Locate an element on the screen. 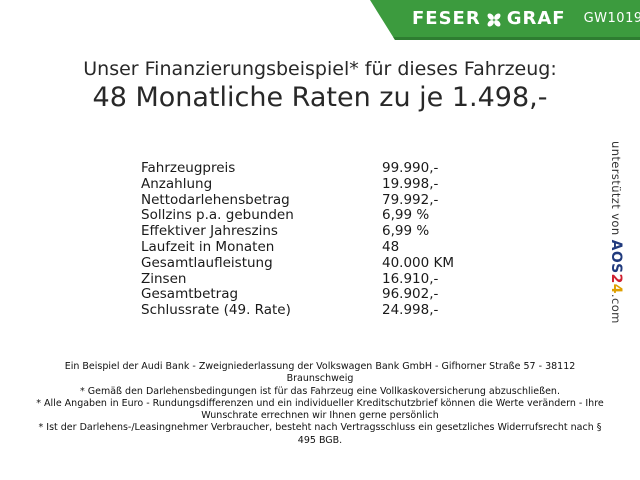 The width and height of the screenshot is (640, 480). row-label: Laufzeit in Monaten is located at coordinates (208, 246).